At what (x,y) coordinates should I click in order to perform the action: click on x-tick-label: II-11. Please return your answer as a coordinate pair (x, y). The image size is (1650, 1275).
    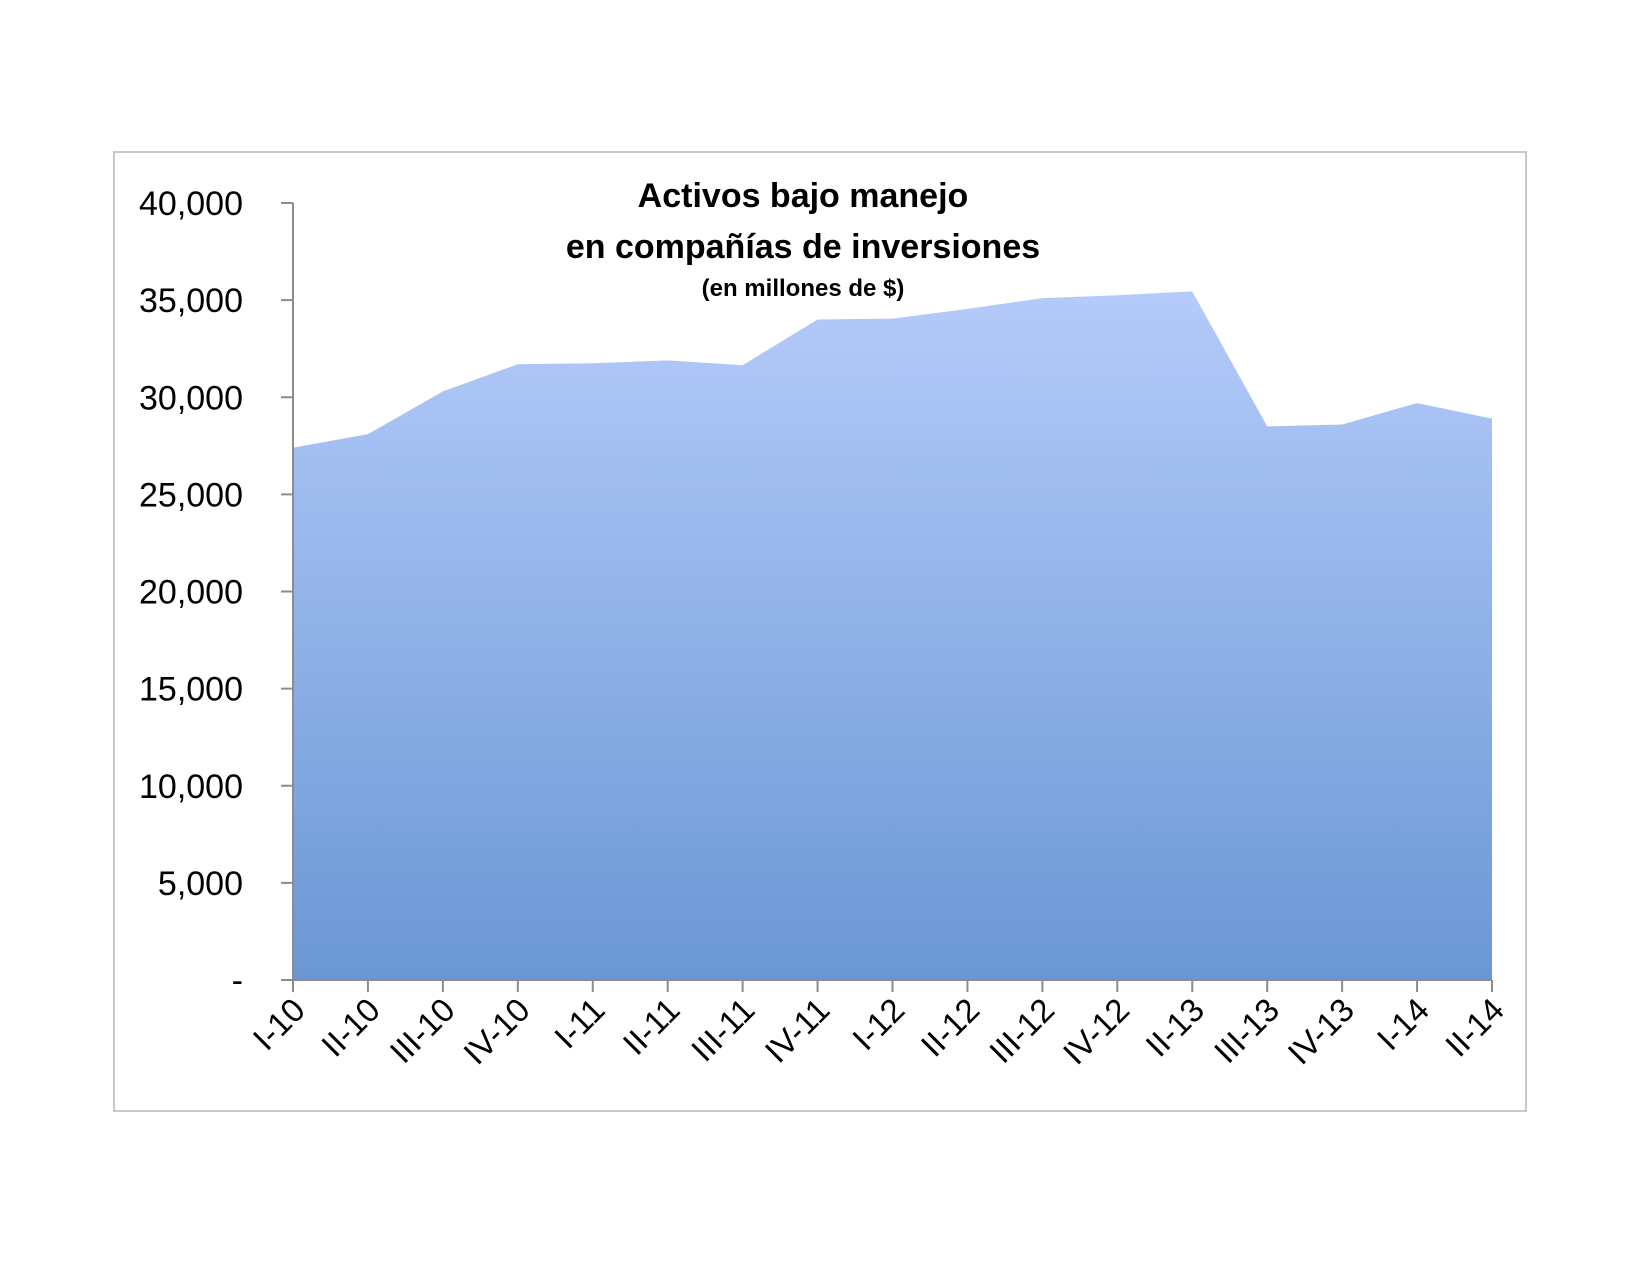
    Looking at the image, I should click on (651, 1026).